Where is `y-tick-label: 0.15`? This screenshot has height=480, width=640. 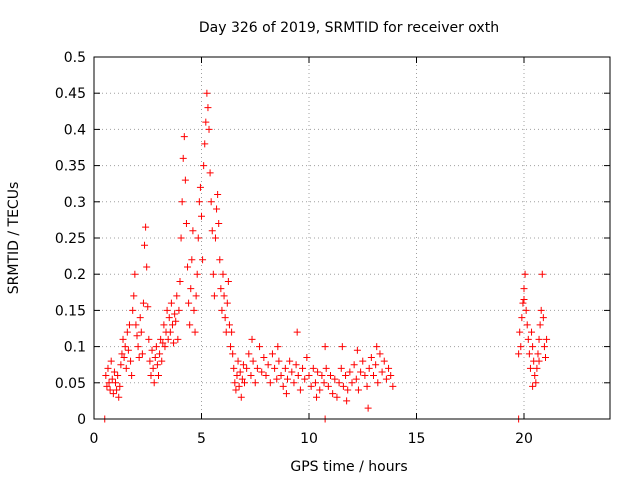
y-tick-label: 0.15 is located at coordinates (70, 311).